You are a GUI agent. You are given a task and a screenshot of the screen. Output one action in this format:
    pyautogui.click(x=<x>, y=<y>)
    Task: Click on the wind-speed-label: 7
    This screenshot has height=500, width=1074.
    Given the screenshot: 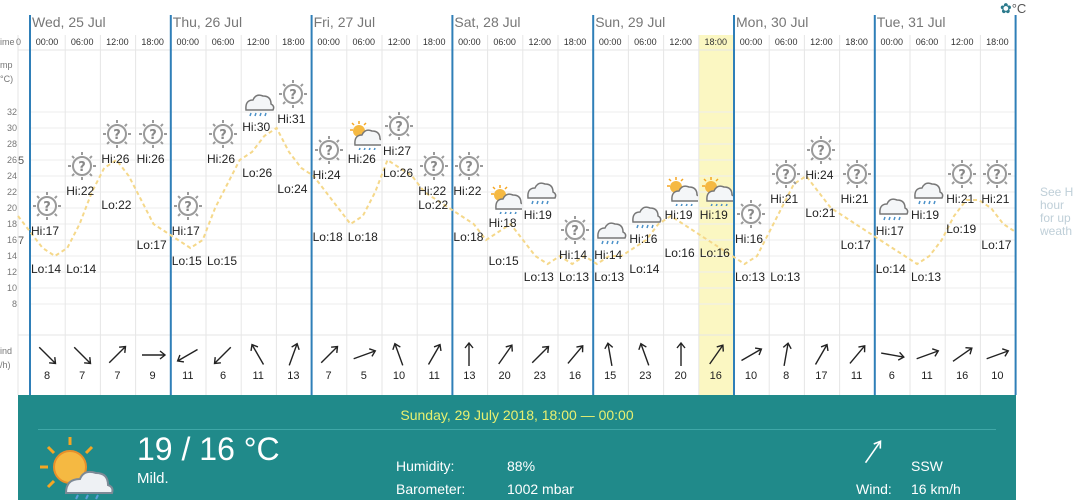 What is the action you would take?
    pyautogui.click(x=117, y=376)
    